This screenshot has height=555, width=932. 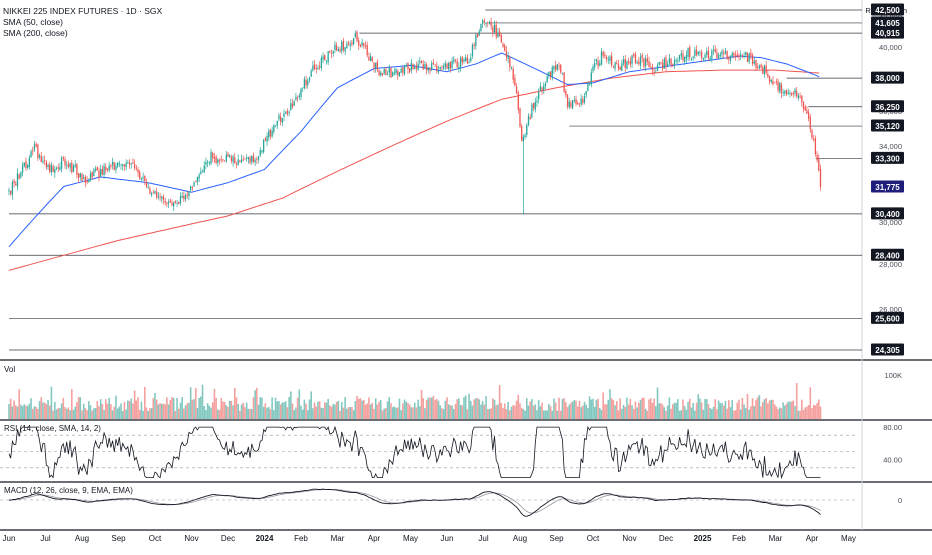 I want to click on time-axis-tick: Jun, so click(x=9, y=538).